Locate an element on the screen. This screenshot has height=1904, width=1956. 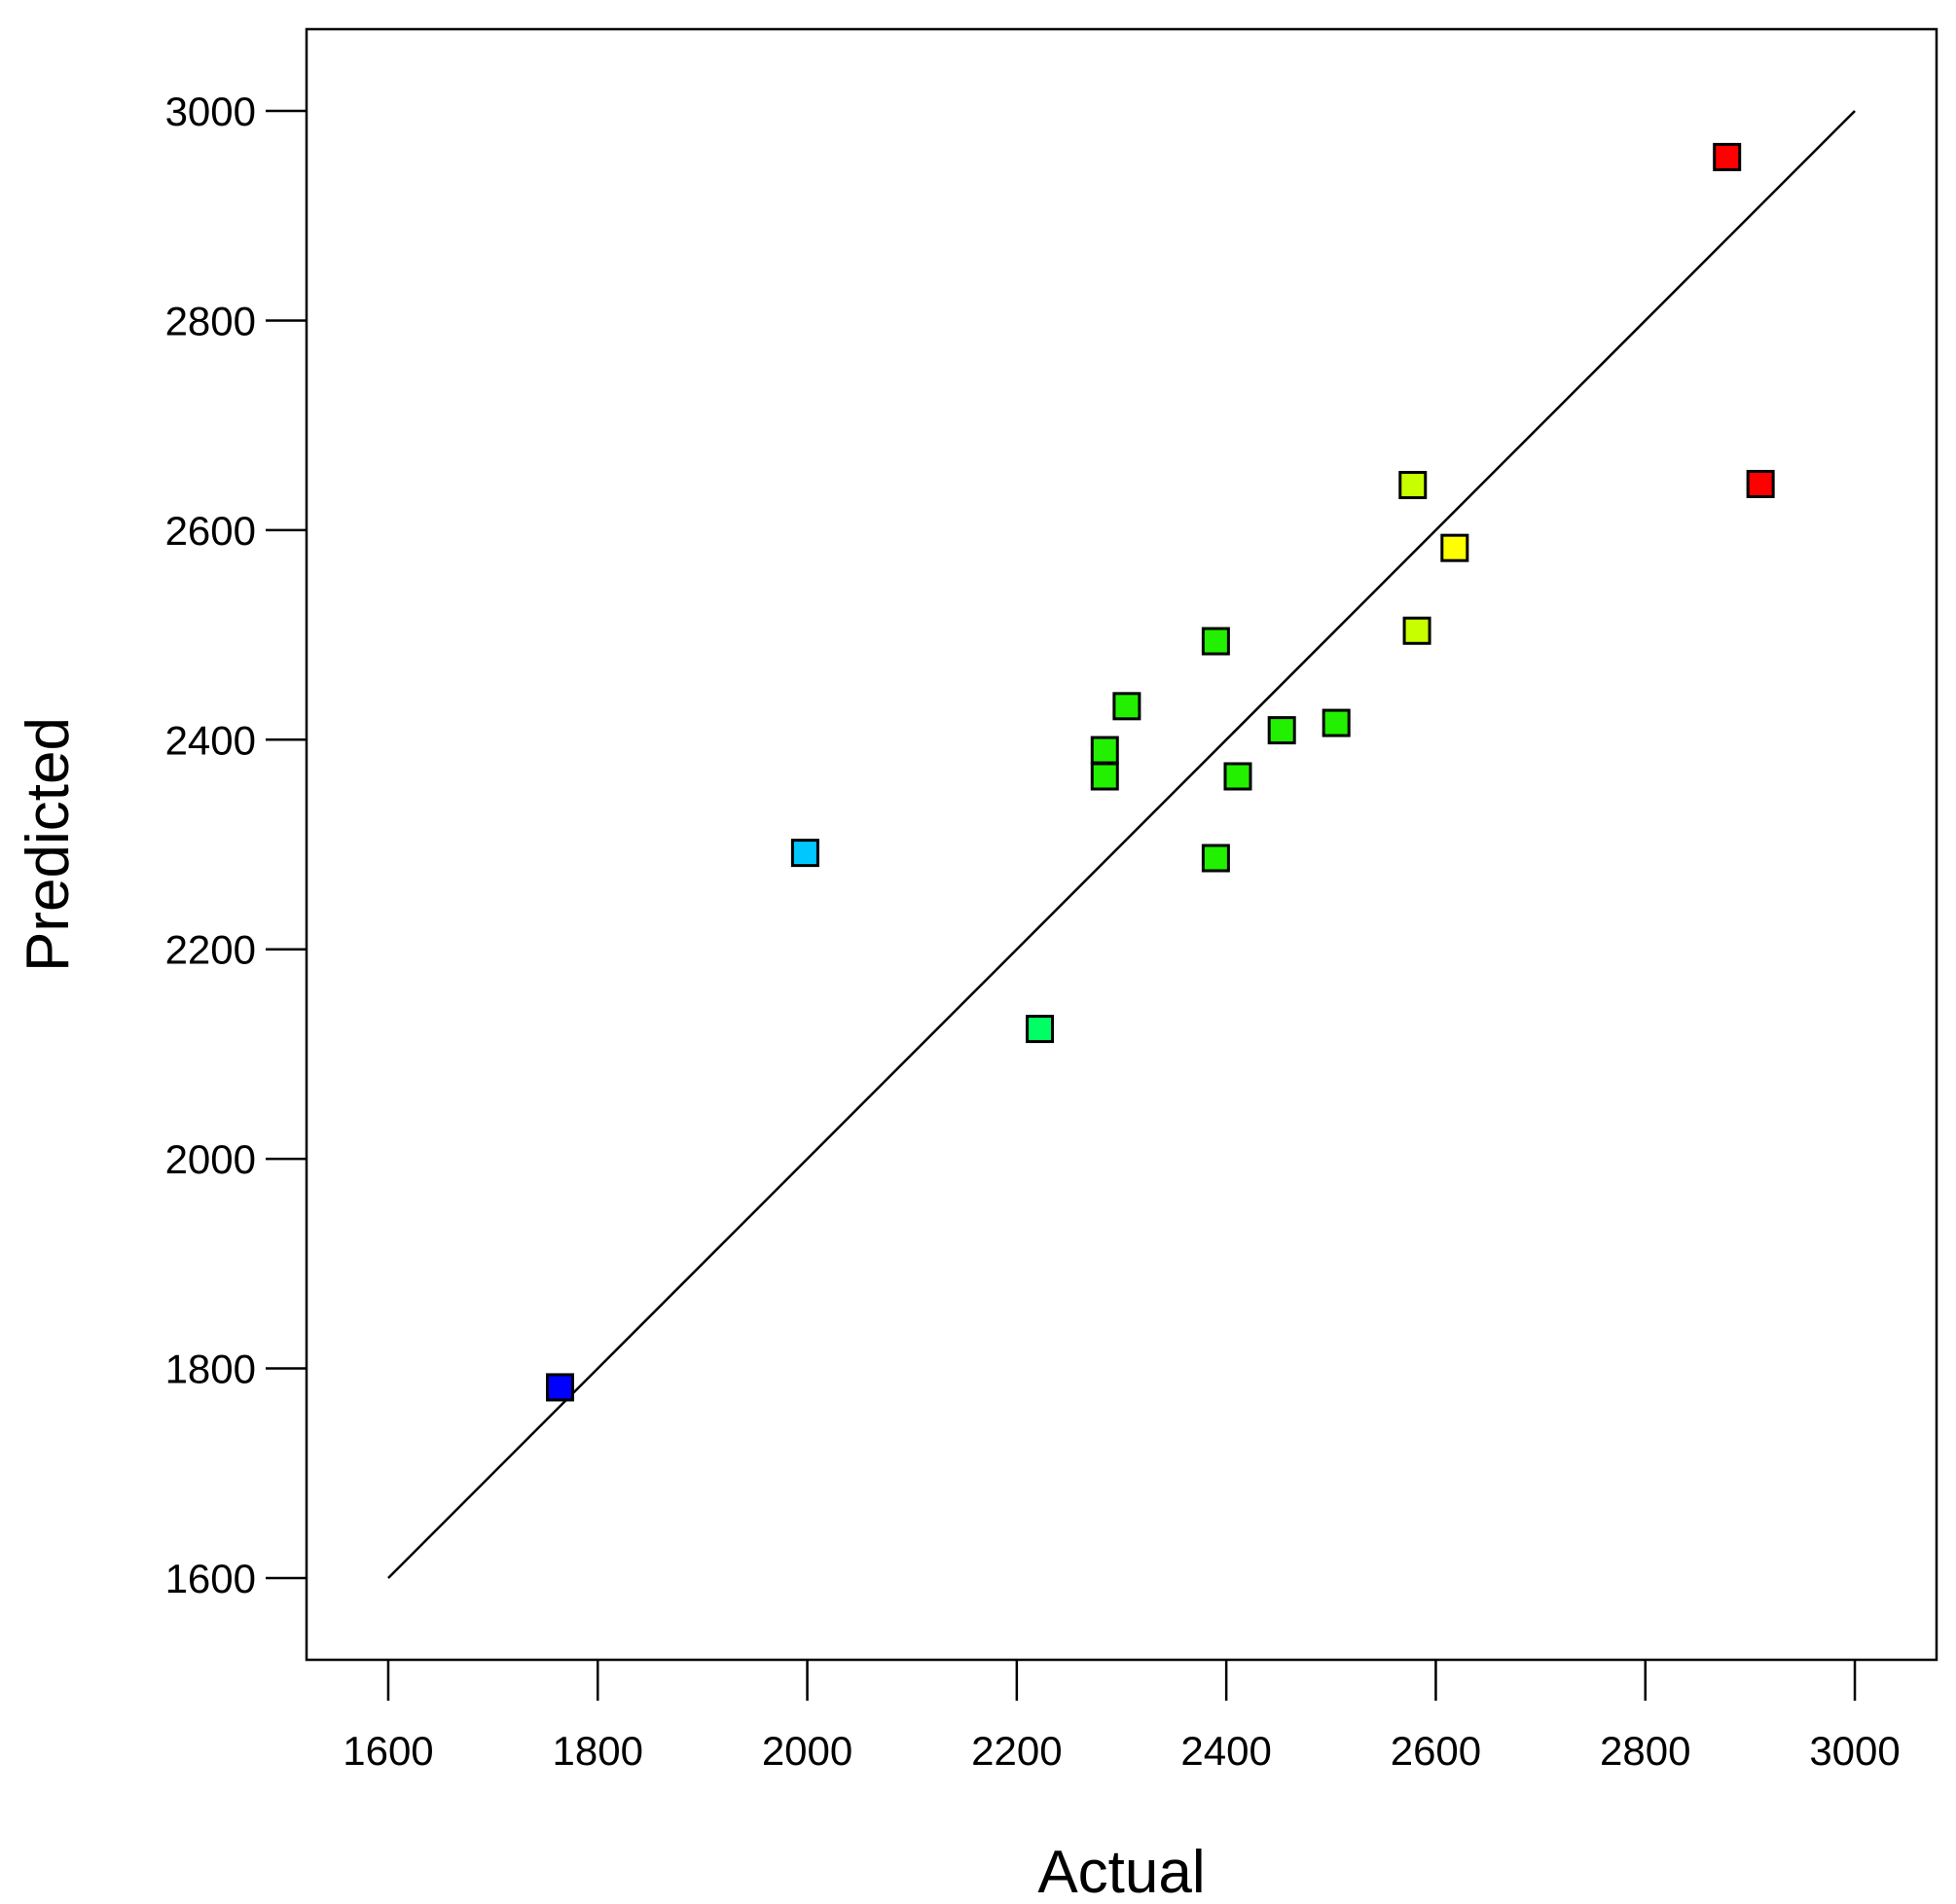
y-tick-label: 3000 is located at coordinates (210, 111).